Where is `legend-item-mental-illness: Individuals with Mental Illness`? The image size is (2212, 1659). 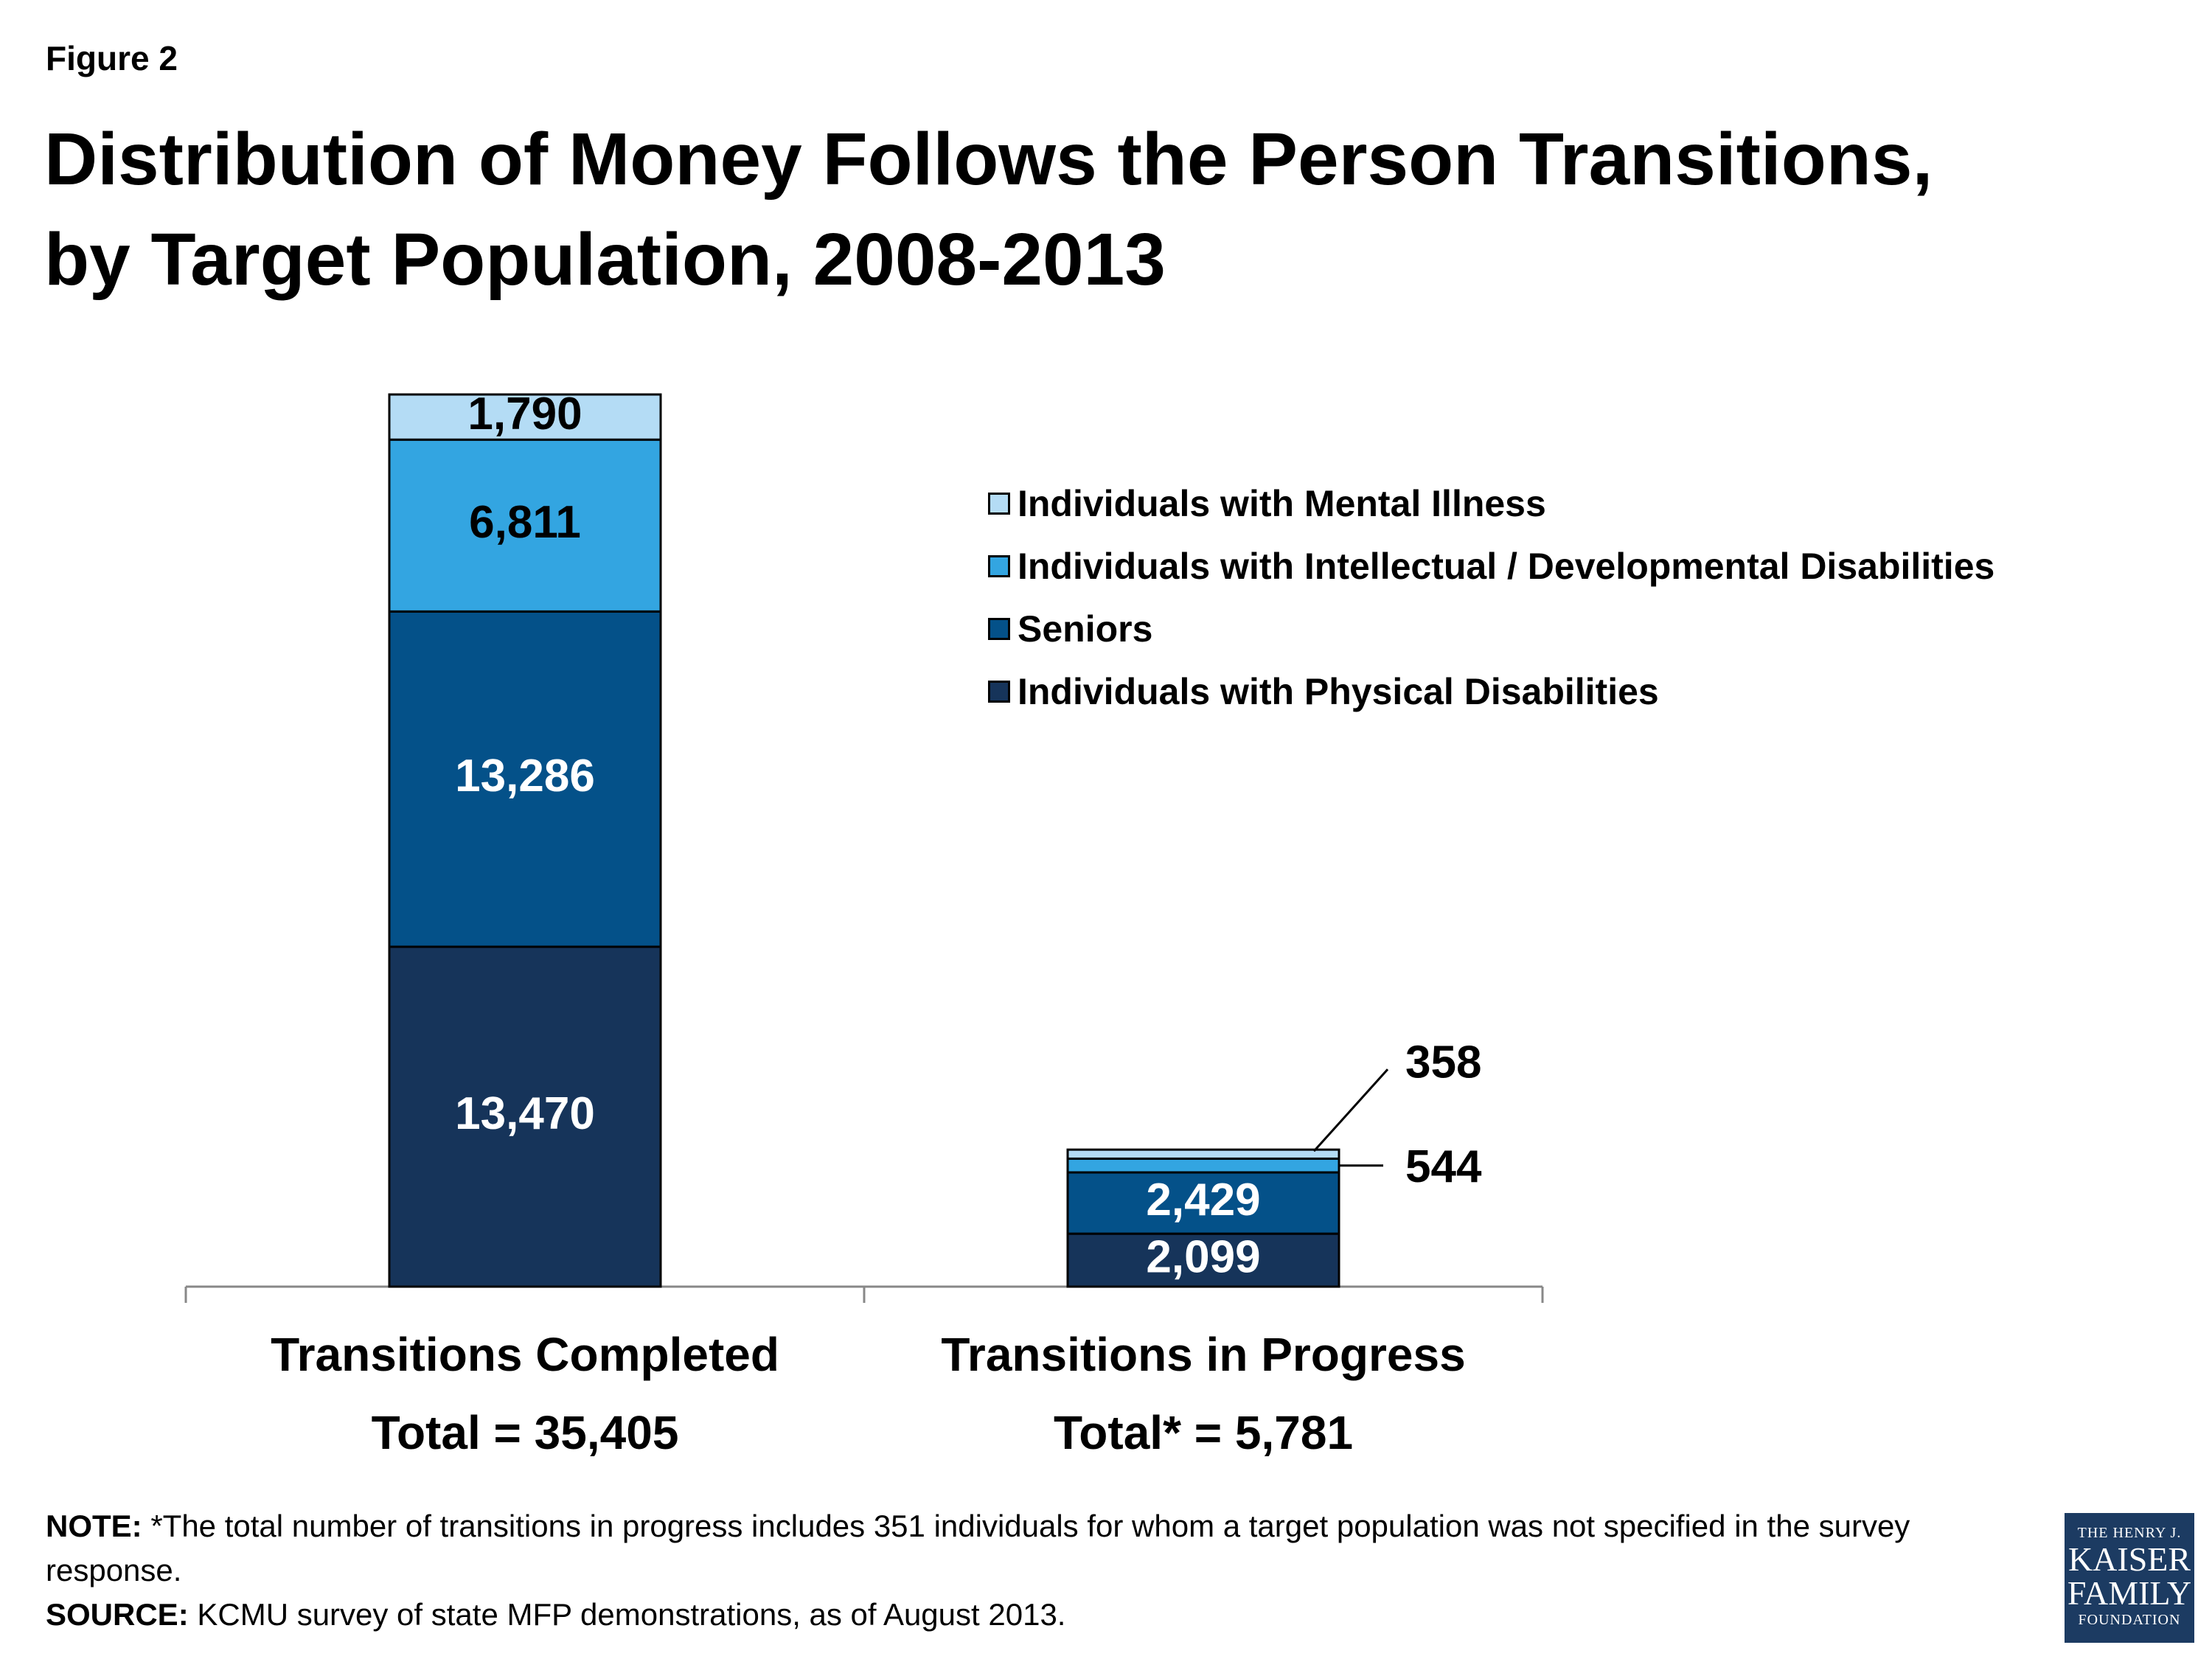
legend-item-mental-illness: Individuals with Mental Illness is located at coordinates (1491, 503).